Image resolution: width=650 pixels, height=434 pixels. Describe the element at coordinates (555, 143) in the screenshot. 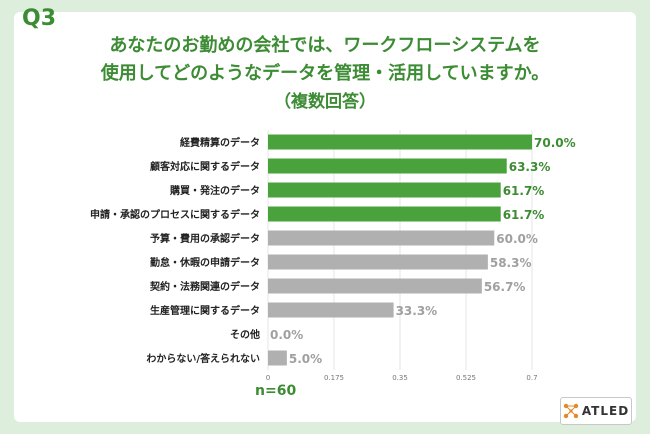

I see `value-label: 70.0%` at that location.